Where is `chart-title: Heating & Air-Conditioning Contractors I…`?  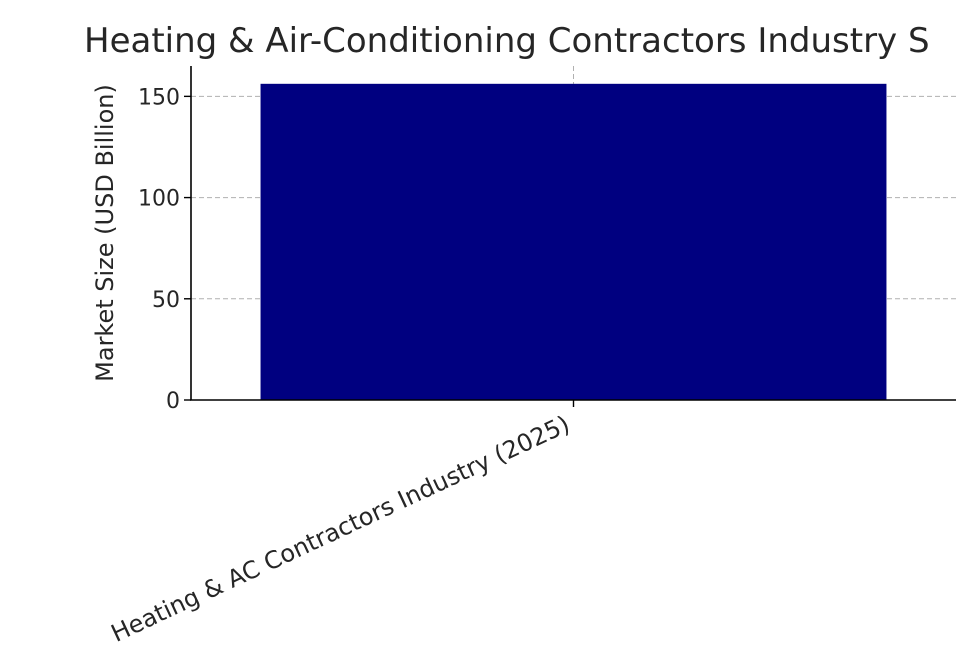
chart-title: Heating & Air-Conditioning Contractors I… is located at coordinates (507, 41).